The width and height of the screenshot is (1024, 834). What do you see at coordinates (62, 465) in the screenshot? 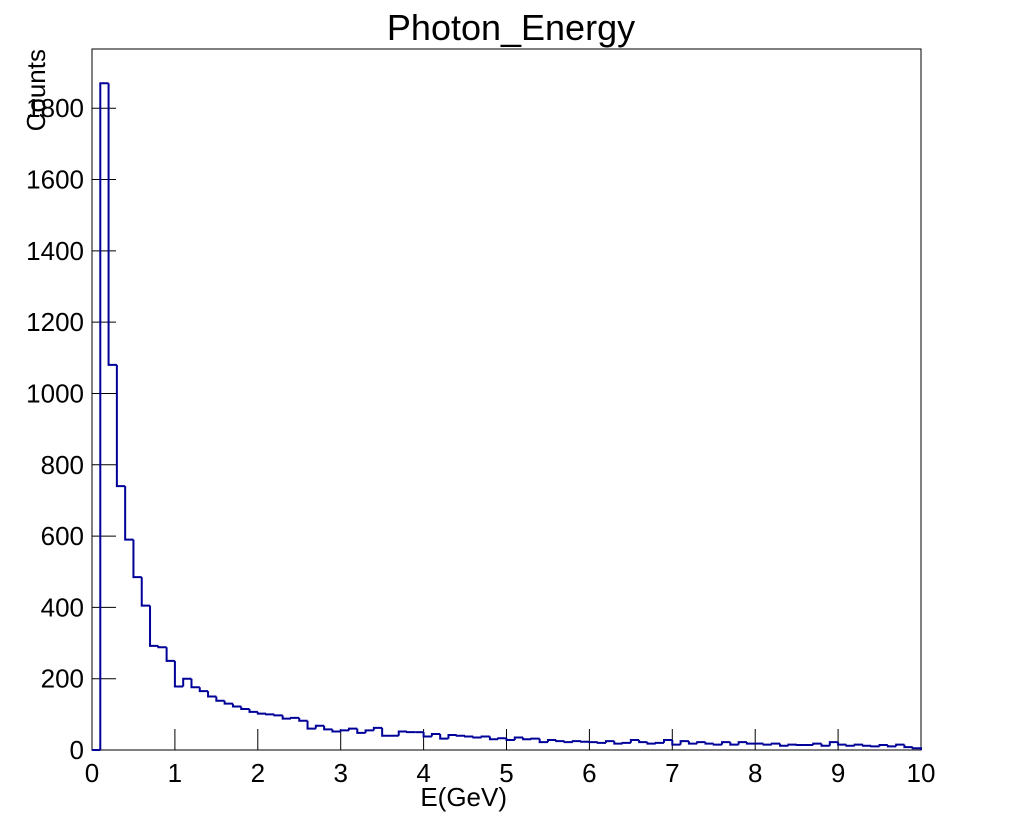
I see `y-tick-label: 800` at bounding box center [62, 465].